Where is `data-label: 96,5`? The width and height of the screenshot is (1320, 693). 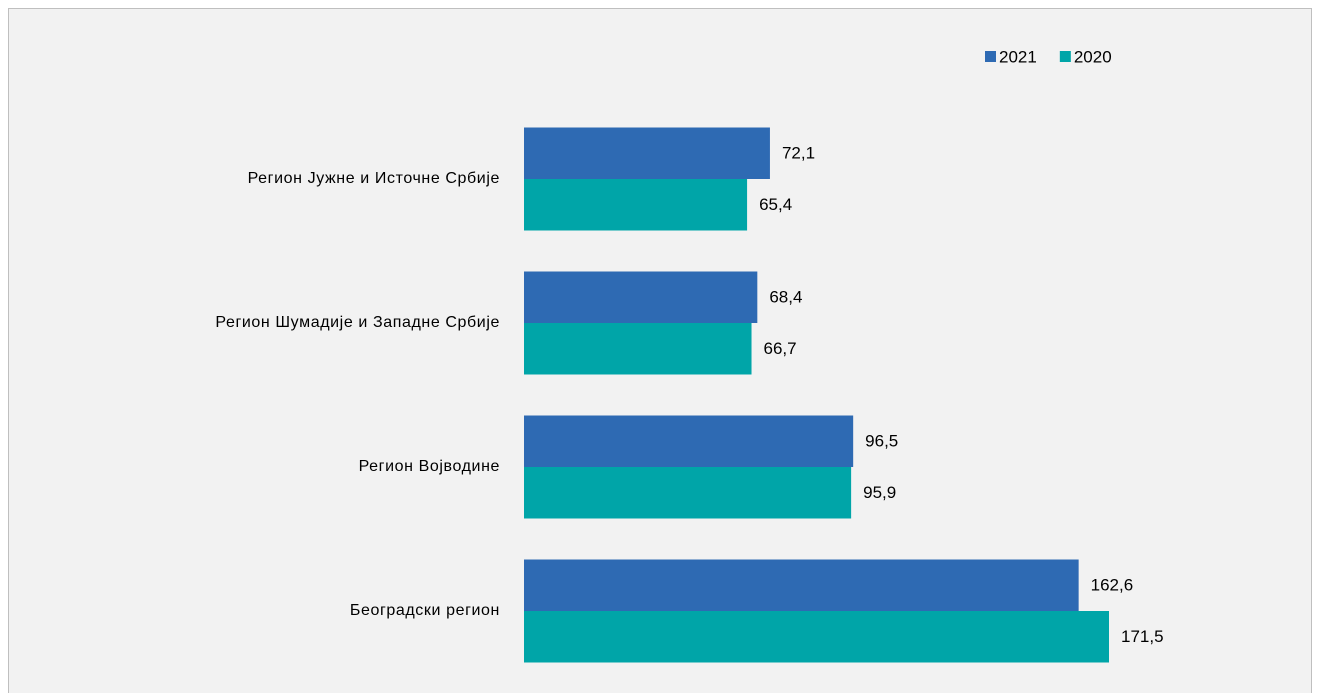
data-label: 96,5 is located at coordinates (881, 441).